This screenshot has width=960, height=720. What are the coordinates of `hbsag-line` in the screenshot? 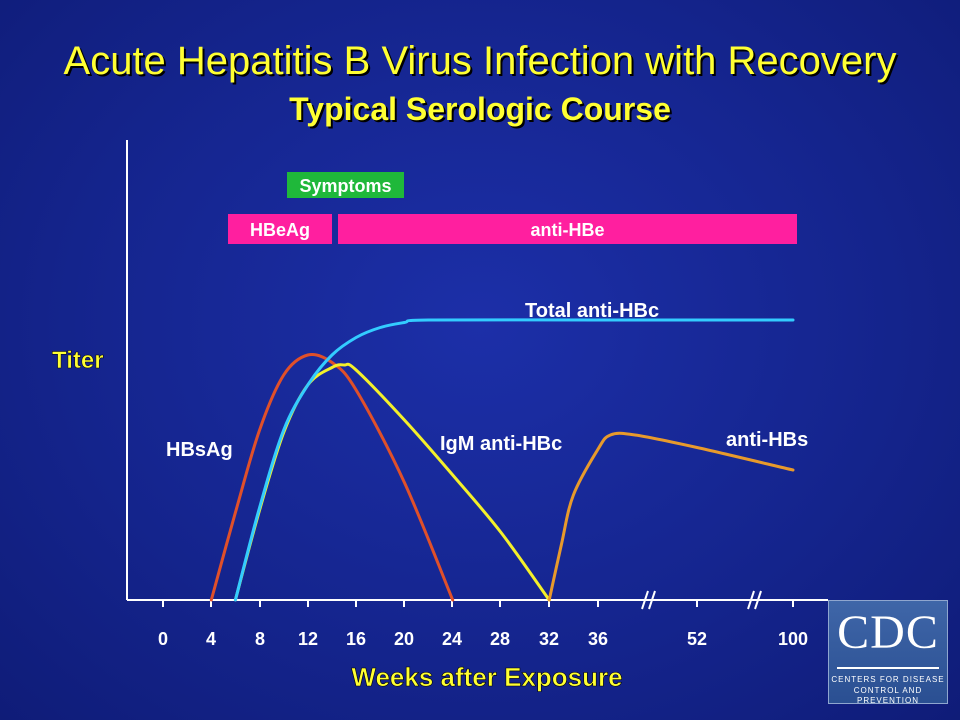 It's located at (332, 477).